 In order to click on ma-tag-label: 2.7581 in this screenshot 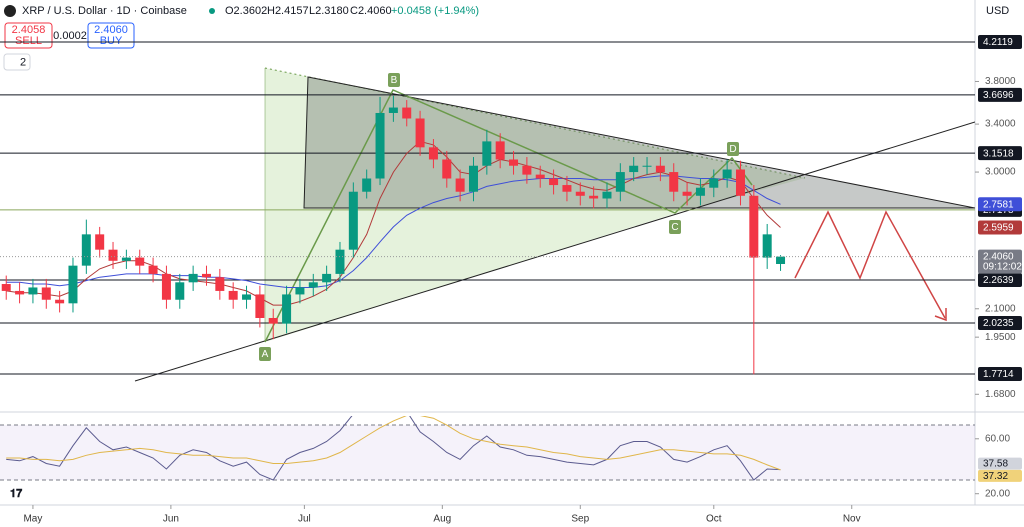, I will do `click(998, 204)`.